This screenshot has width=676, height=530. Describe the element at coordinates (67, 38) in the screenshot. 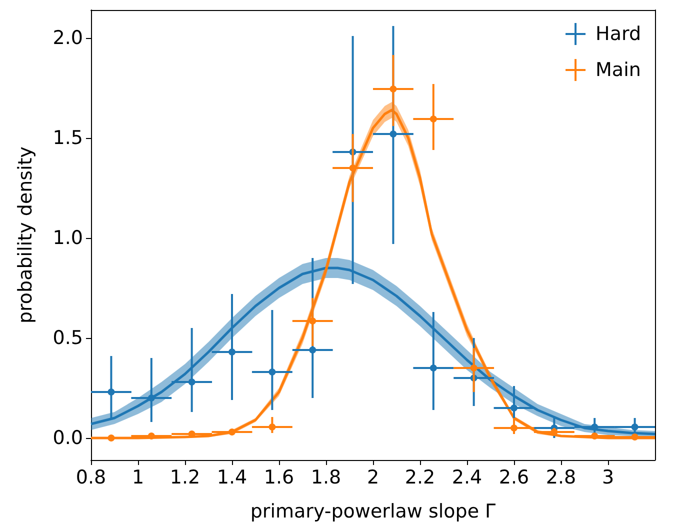

I see `y-tick-label: 2.0` at that location.